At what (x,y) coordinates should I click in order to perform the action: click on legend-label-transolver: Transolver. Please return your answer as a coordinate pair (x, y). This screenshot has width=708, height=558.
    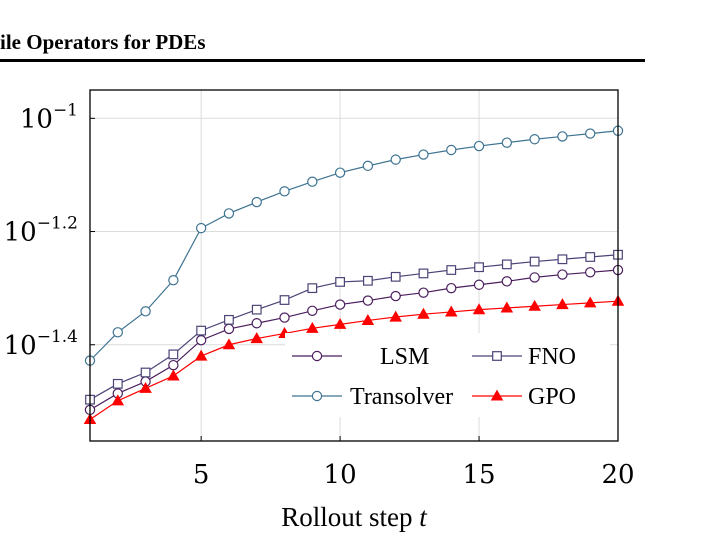
    Looking at the image, I should click on (401, 397).